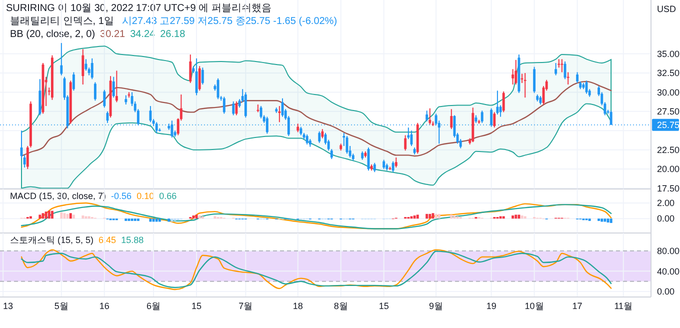 The height and width of the screenshot is (328, 680). What do you see at coordinates (145, 196) in the screenshot?
I see `annotation: 0.10` at bounding box center [145, 196].